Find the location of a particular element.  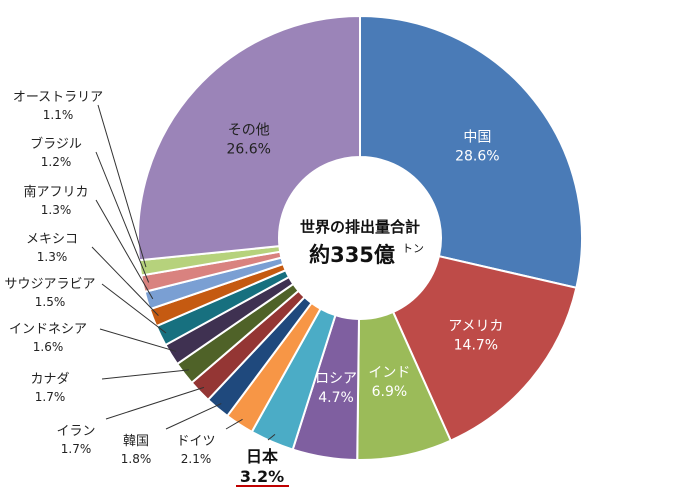

slice-value-オーストラリア: 1.1% is located at coordinates (58, 115).